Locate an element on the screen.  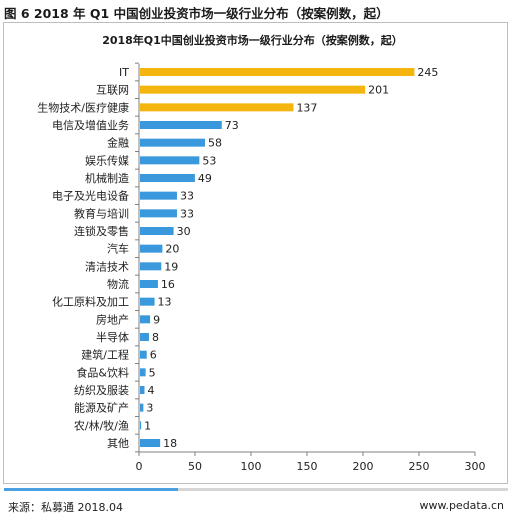
data-label: 19 is located at coordinates (171, 266).